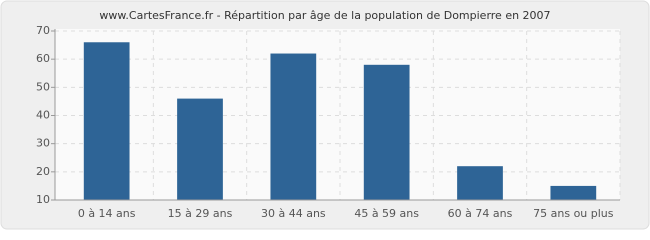  I want to click on y-tick-label: 30, so click(43, 143).